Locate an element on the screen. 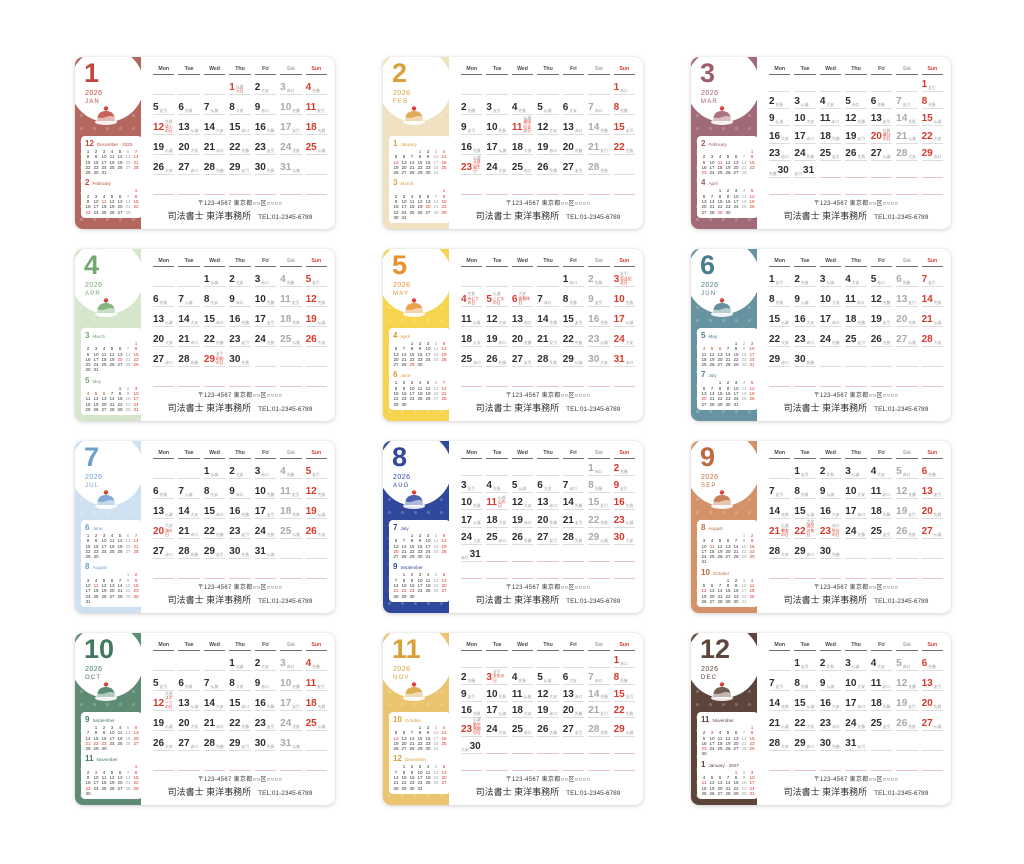  mini-day: 2 is located at coordinates (704, 157).